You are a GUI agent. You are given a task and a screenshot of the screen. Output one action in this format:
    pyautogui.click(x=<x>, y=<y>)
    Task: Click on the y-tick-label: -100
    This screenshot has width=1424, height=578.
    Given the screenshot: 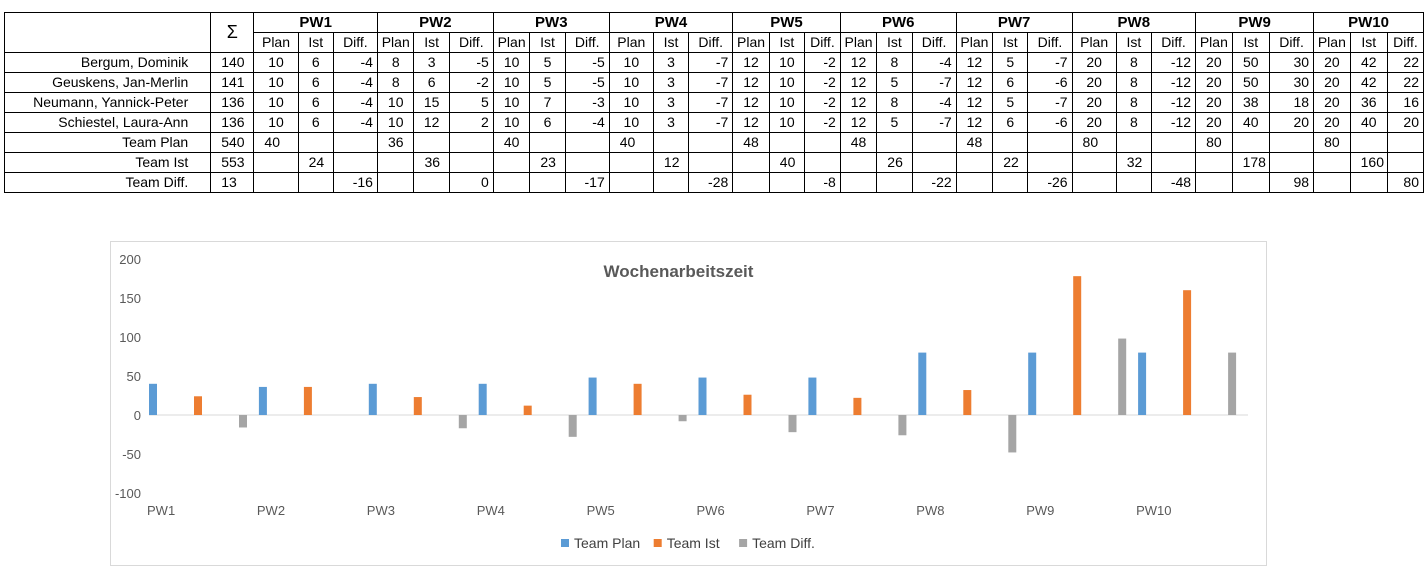 What is the action you would take?
    pyautogui.click(x=128, y=493)
    